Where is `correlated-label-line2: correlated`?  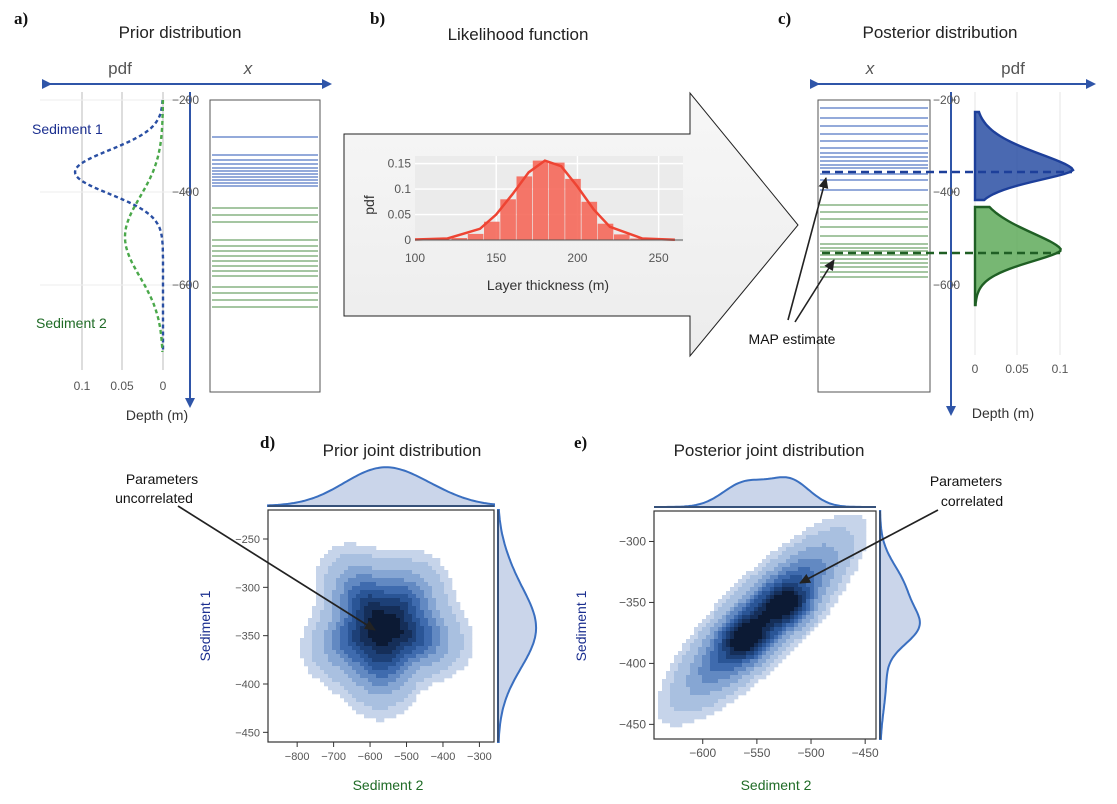 correlated-label-line2: correlated is located at coordinates (972, 501).